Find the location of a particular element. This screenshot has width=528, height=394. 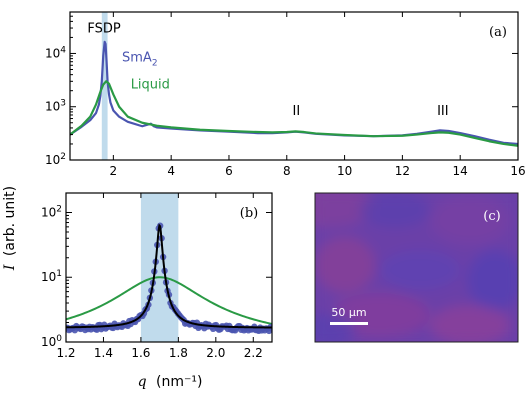

panel-c-label: (c) is located at coordinates (491, 216).